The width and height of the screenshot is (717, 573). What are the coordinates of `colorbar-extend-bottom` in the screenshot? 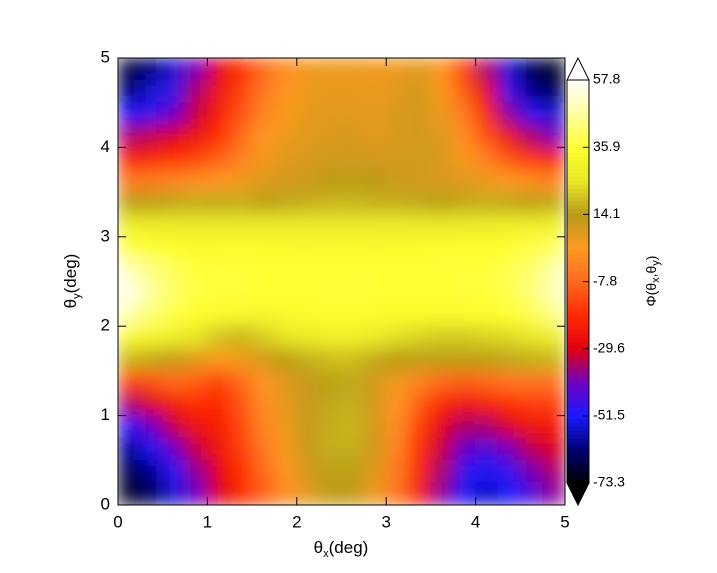 It's located at (578, 494).